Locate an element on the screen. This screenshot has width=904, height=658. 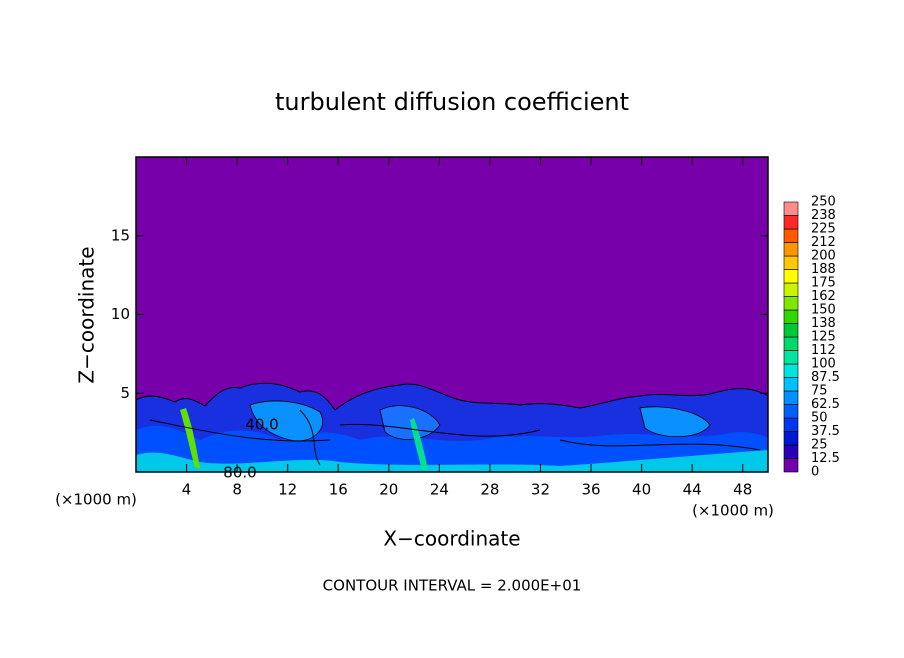
x-tick-label: 20 is located at coordinates (388, 490).